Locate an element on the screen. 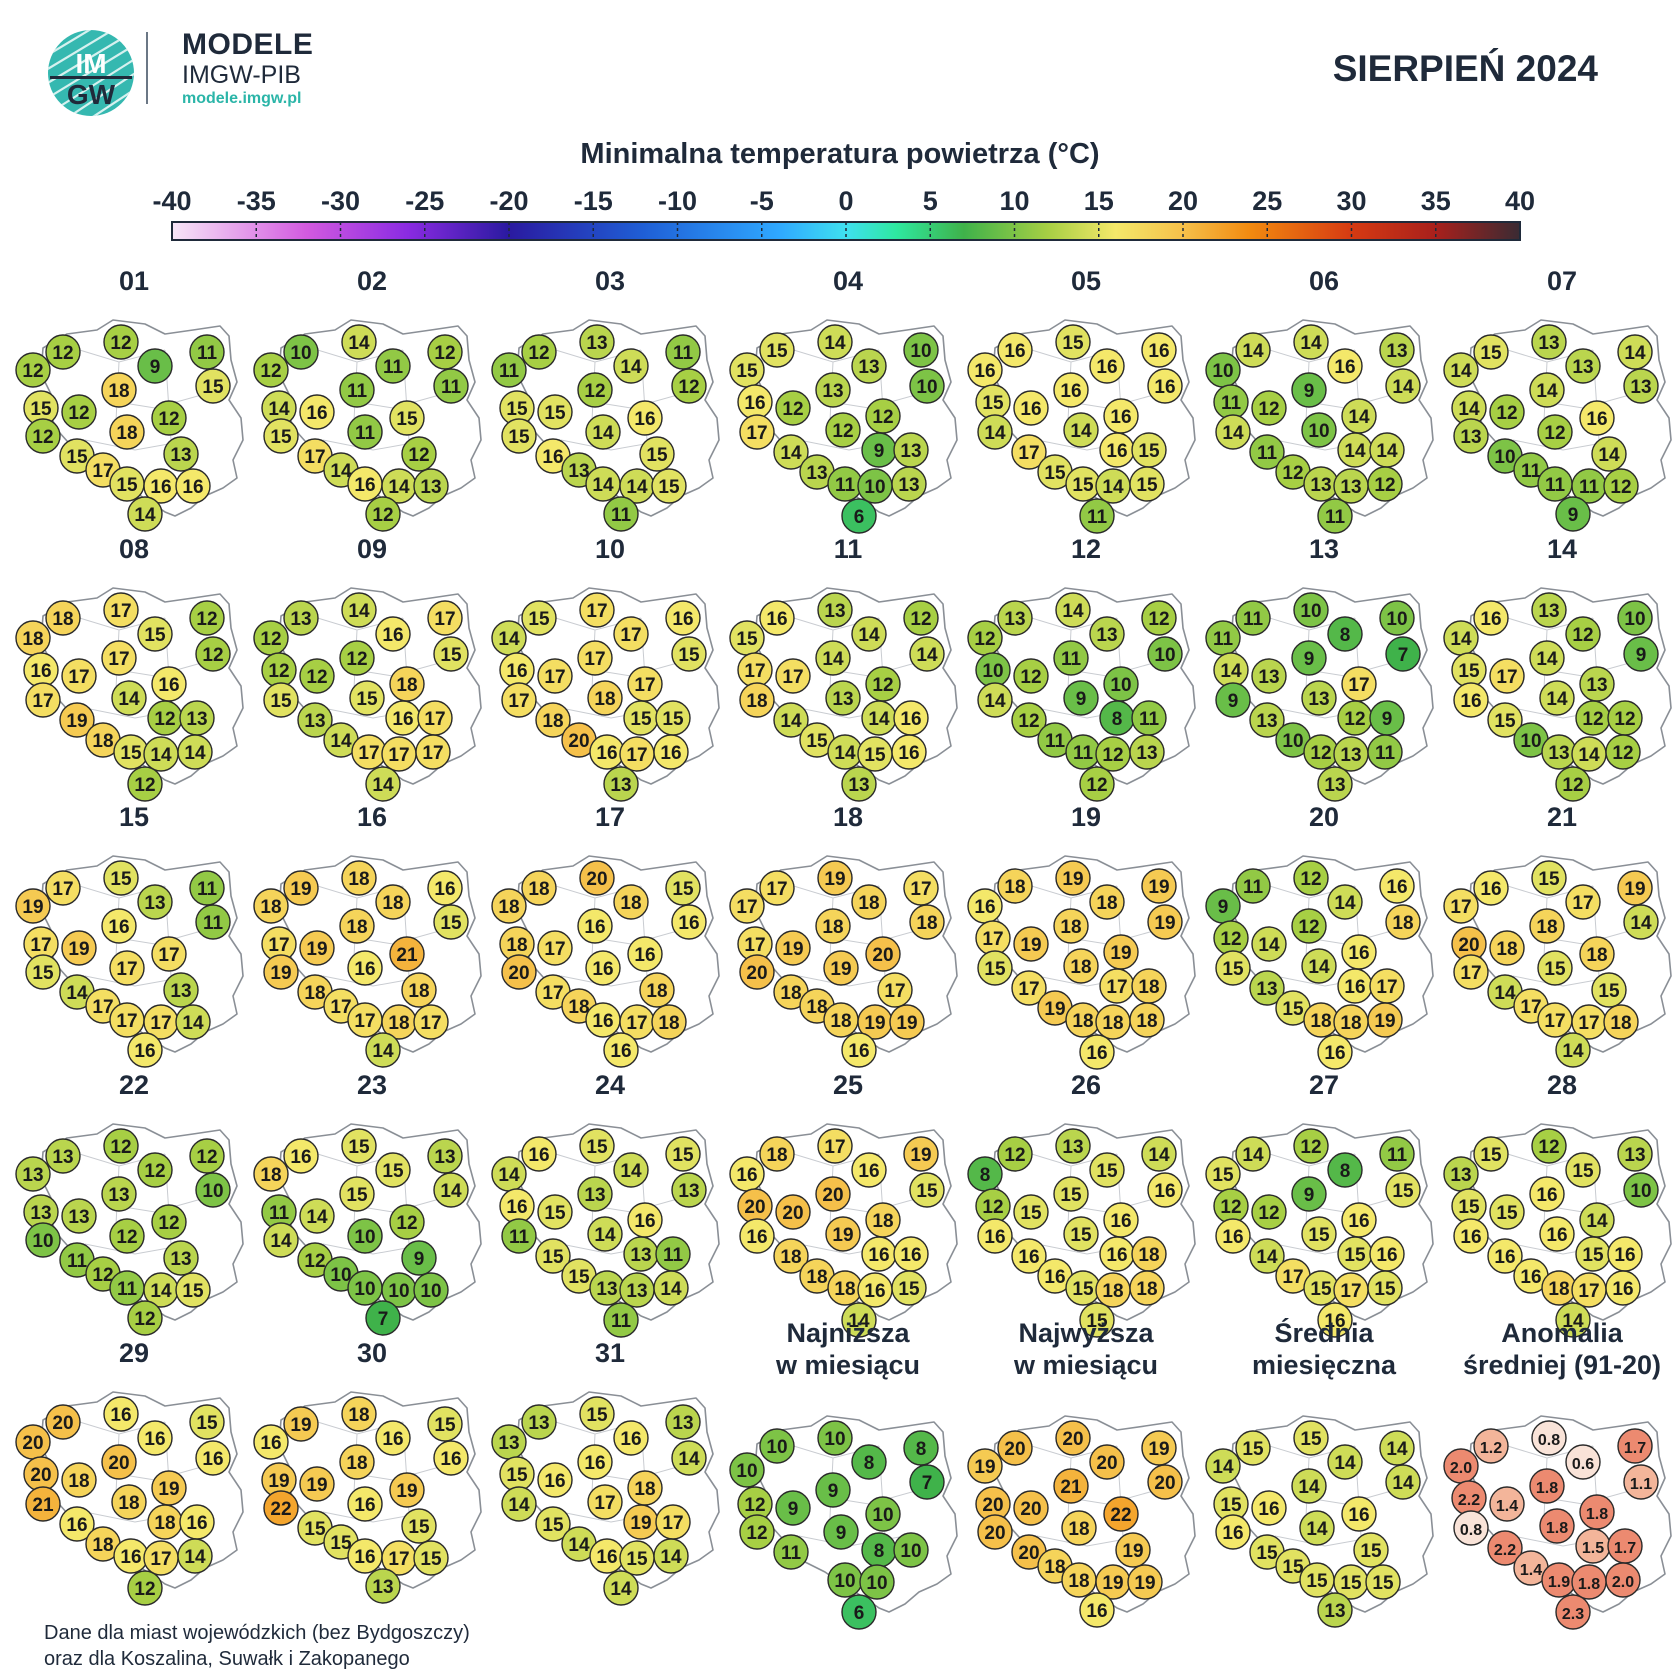 The height and width of the screenshot is (1680, 1680). city-value: 1.4 is located at coordinates (1531, 1570).